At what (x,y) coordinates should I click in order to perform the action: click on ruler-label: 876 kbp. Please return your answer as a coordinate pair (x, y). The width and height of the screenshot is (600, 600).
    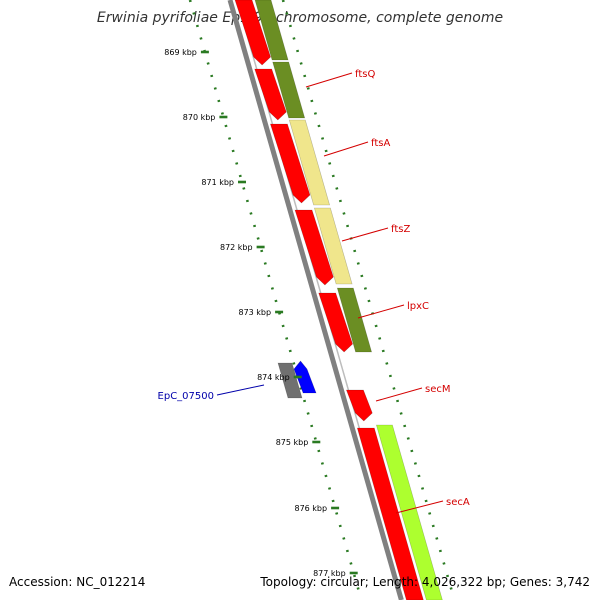
    Looking at the image, I should click on (310, 508).